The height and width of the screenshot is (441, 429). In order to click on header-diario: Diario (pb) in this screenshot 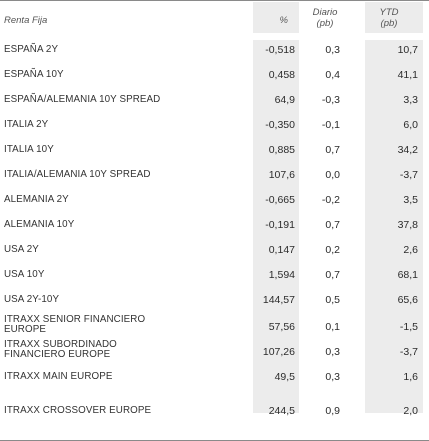, I will do `click(325, 18)`.